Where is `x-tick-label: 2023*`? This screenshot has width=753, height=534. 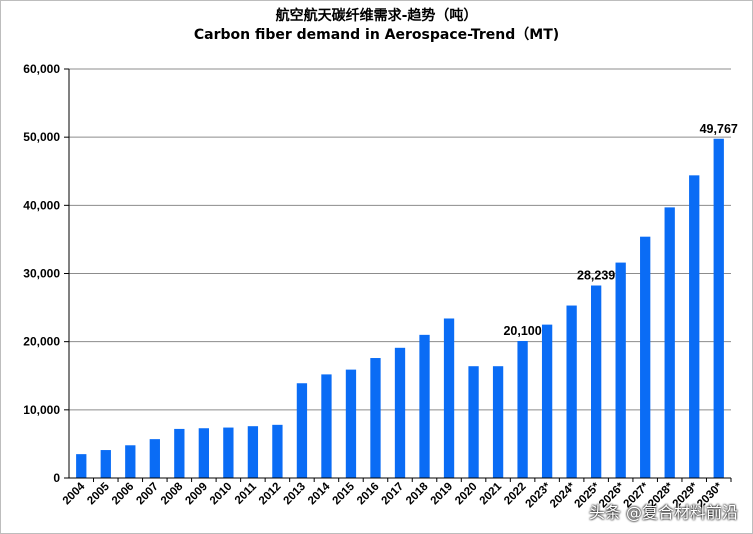 x-tick-label: 2023* is located at coordinates (538, 495).